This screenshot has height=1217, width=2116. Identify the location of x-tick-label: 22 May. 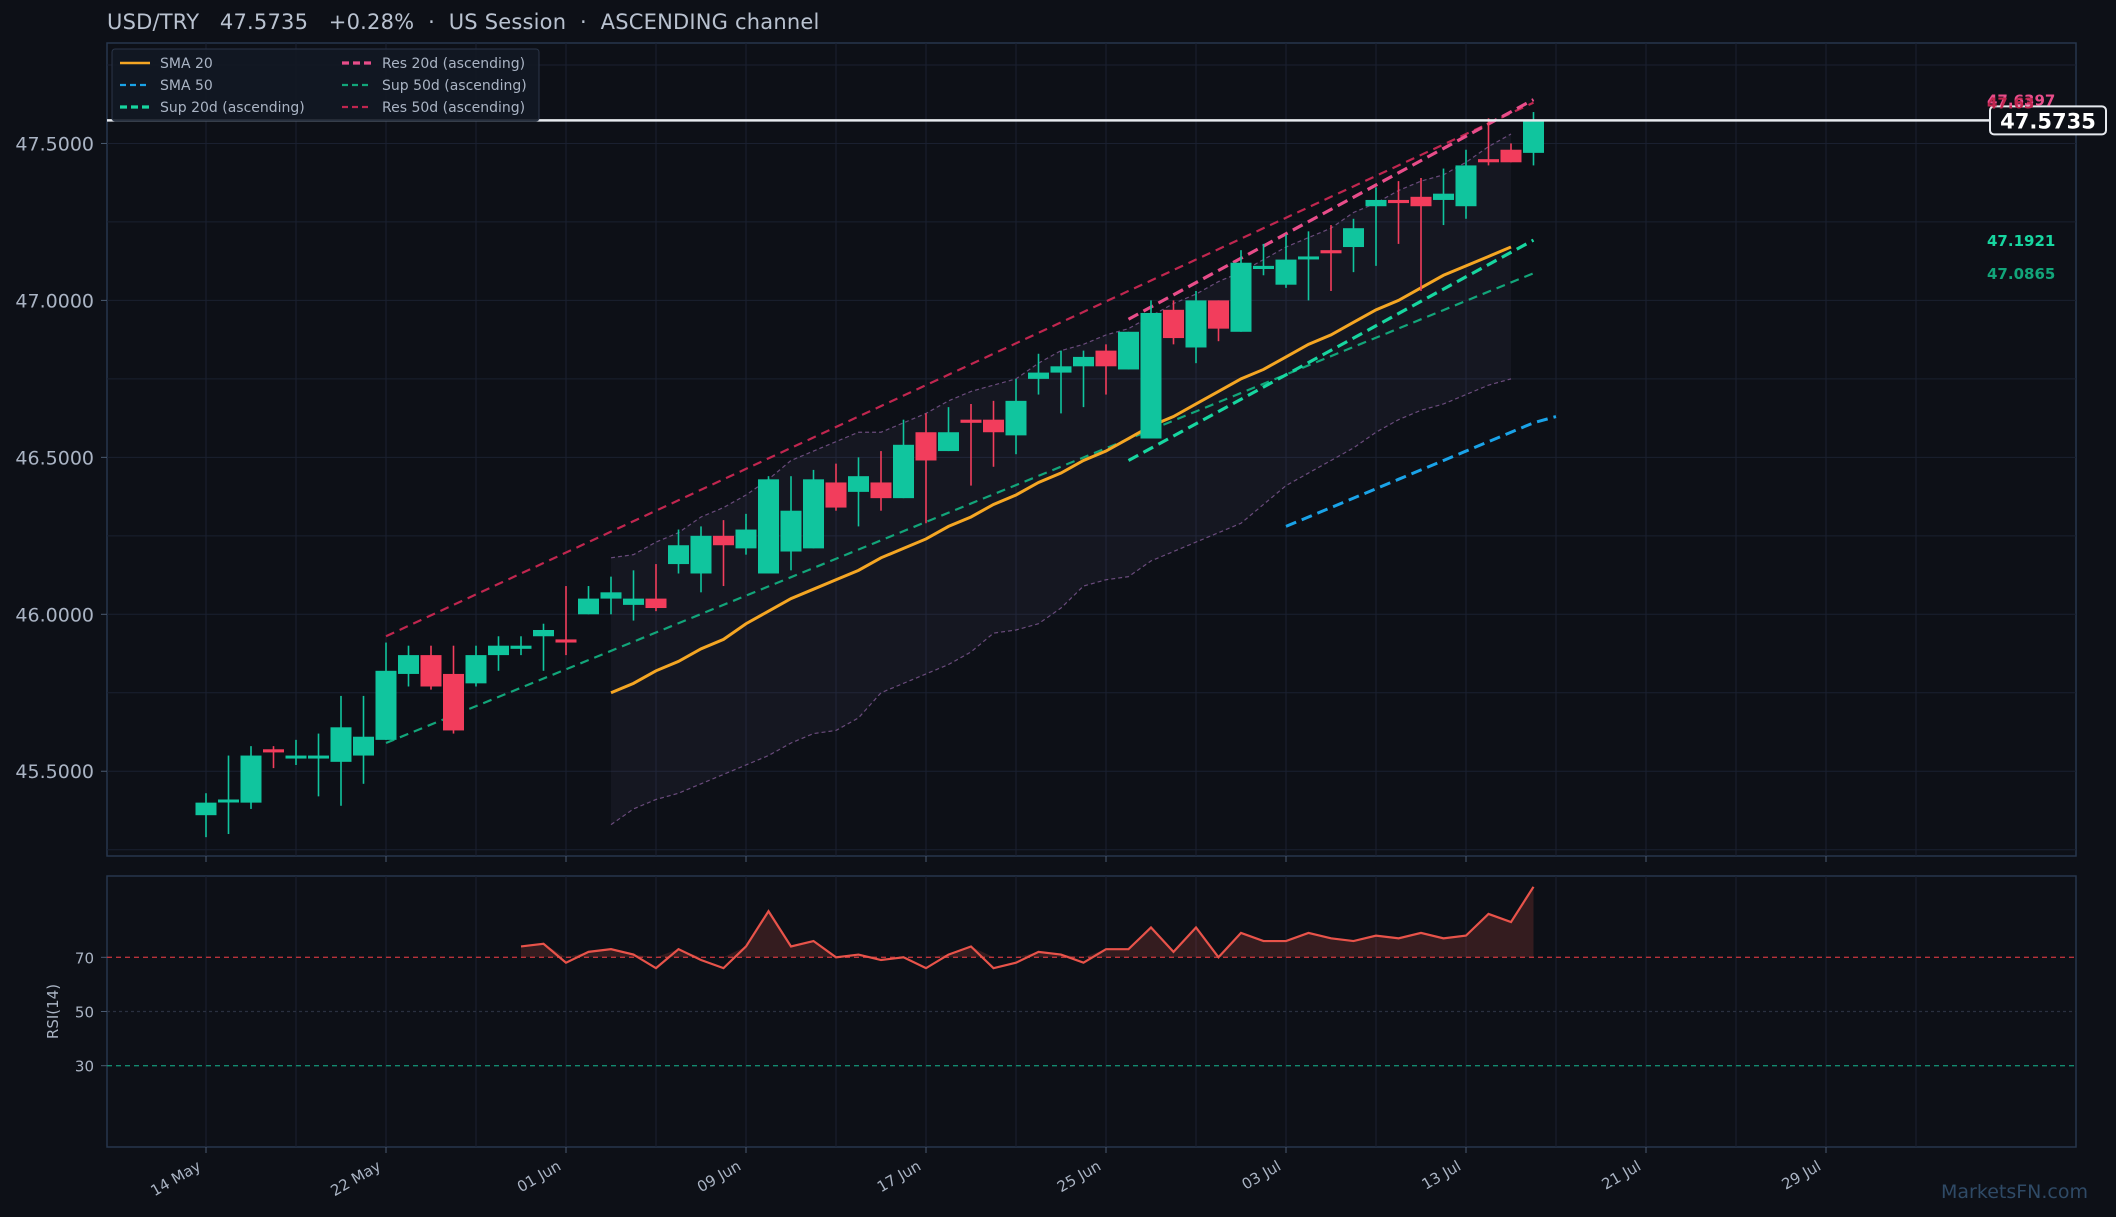
(355, 1178).